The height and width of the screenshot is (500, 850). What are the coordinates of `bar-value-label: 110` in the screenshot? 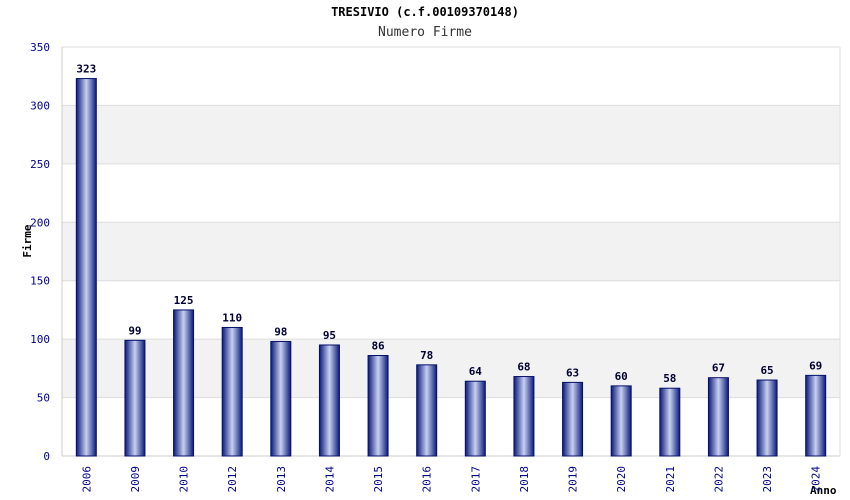 It's located at (232, 317).